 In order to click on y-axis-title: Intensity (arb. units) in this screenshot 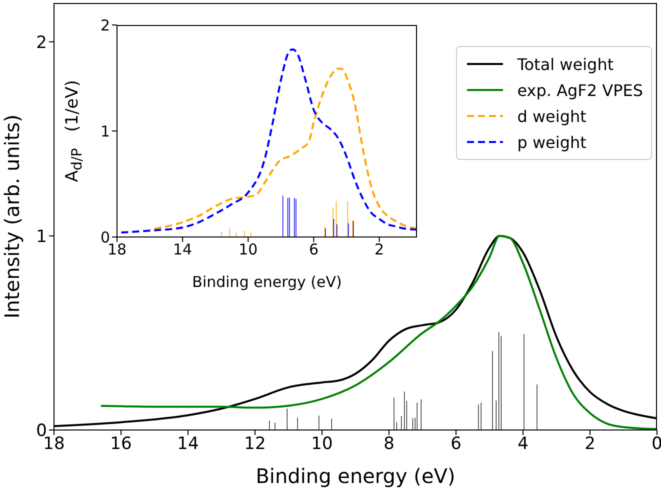, I will do `click(12, 216)`.